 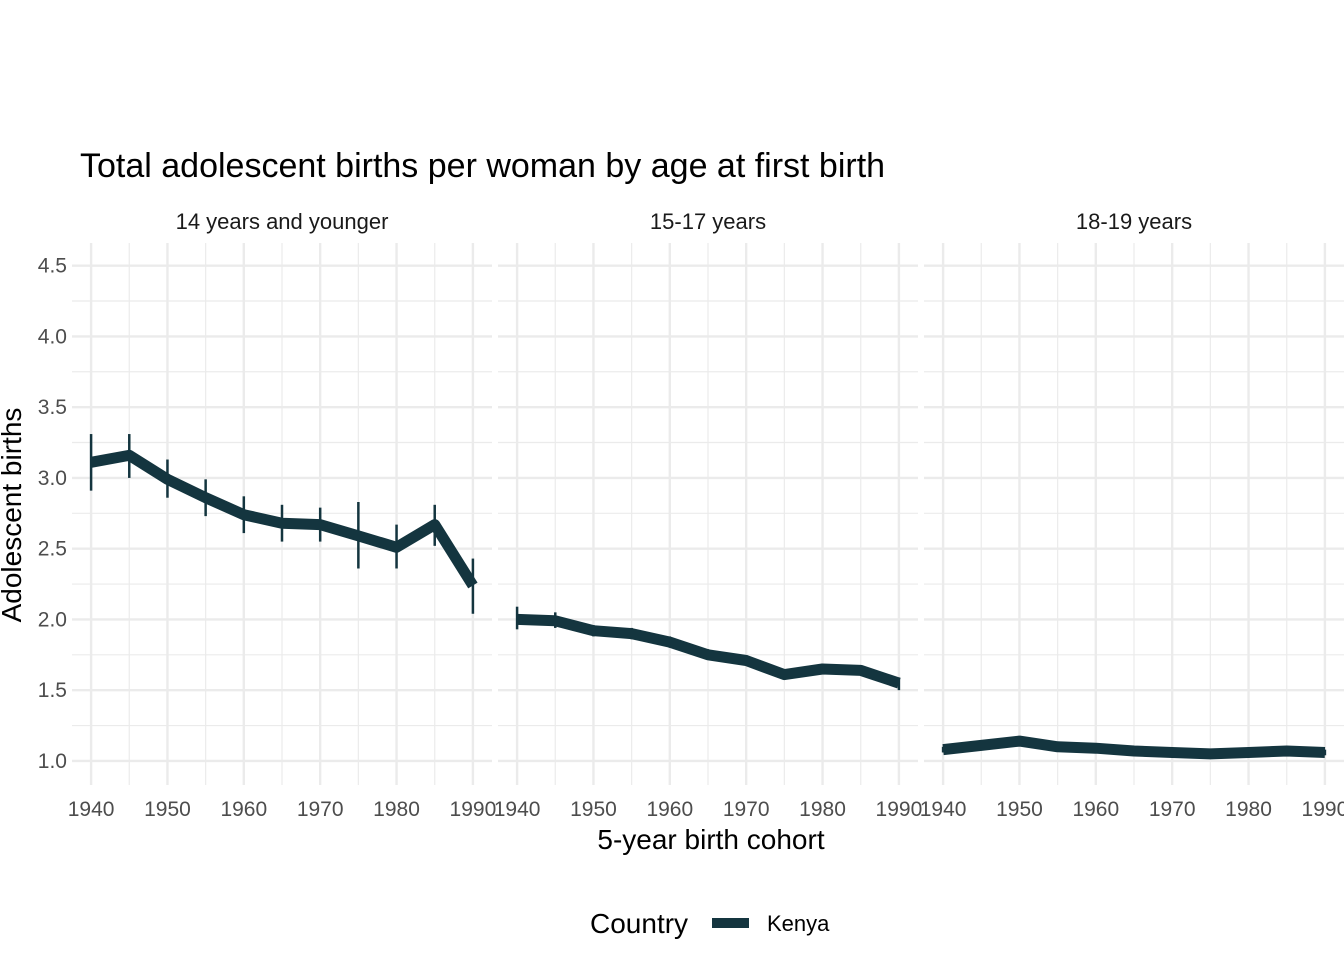 I want to click on panel-strip-label: 14 years and younger, so click(x=282, y=221).